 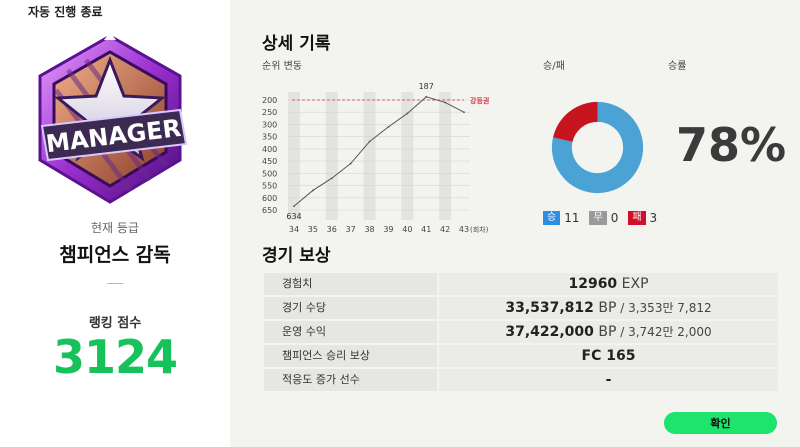 What do you see at coordinates (269, 100) in the screenshot?
I see `chart-y-tick-label: 200` at bounding box center [269, 100].